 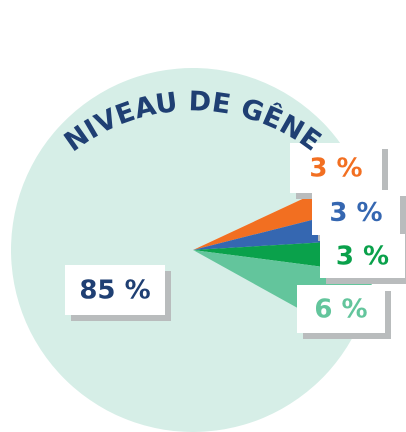 I want to click on value-label: 85 %, so click(x=114, y=291).